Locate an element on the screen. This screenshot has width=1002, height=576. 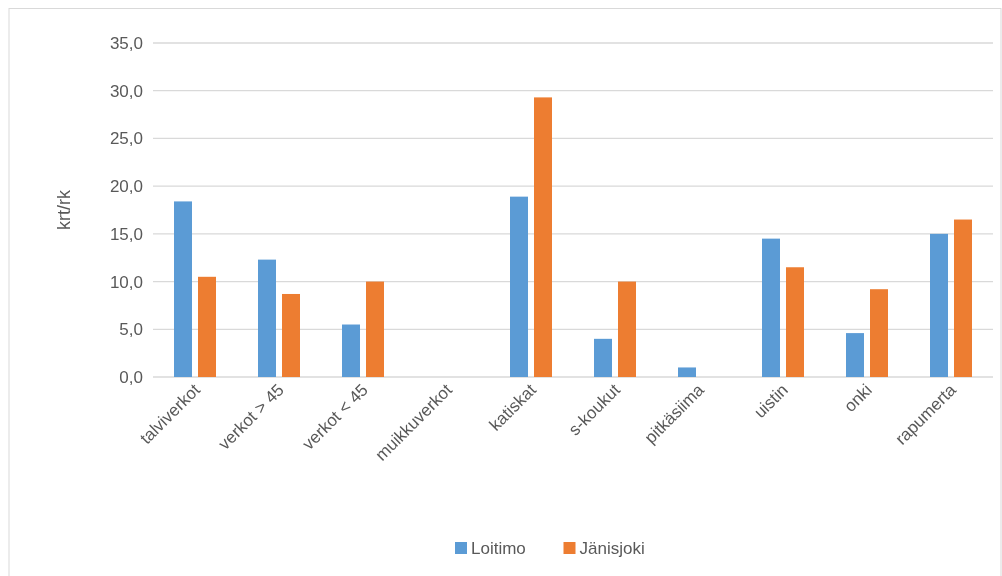
y-tick-label: 35,0 is located at coordinates (126, 43).